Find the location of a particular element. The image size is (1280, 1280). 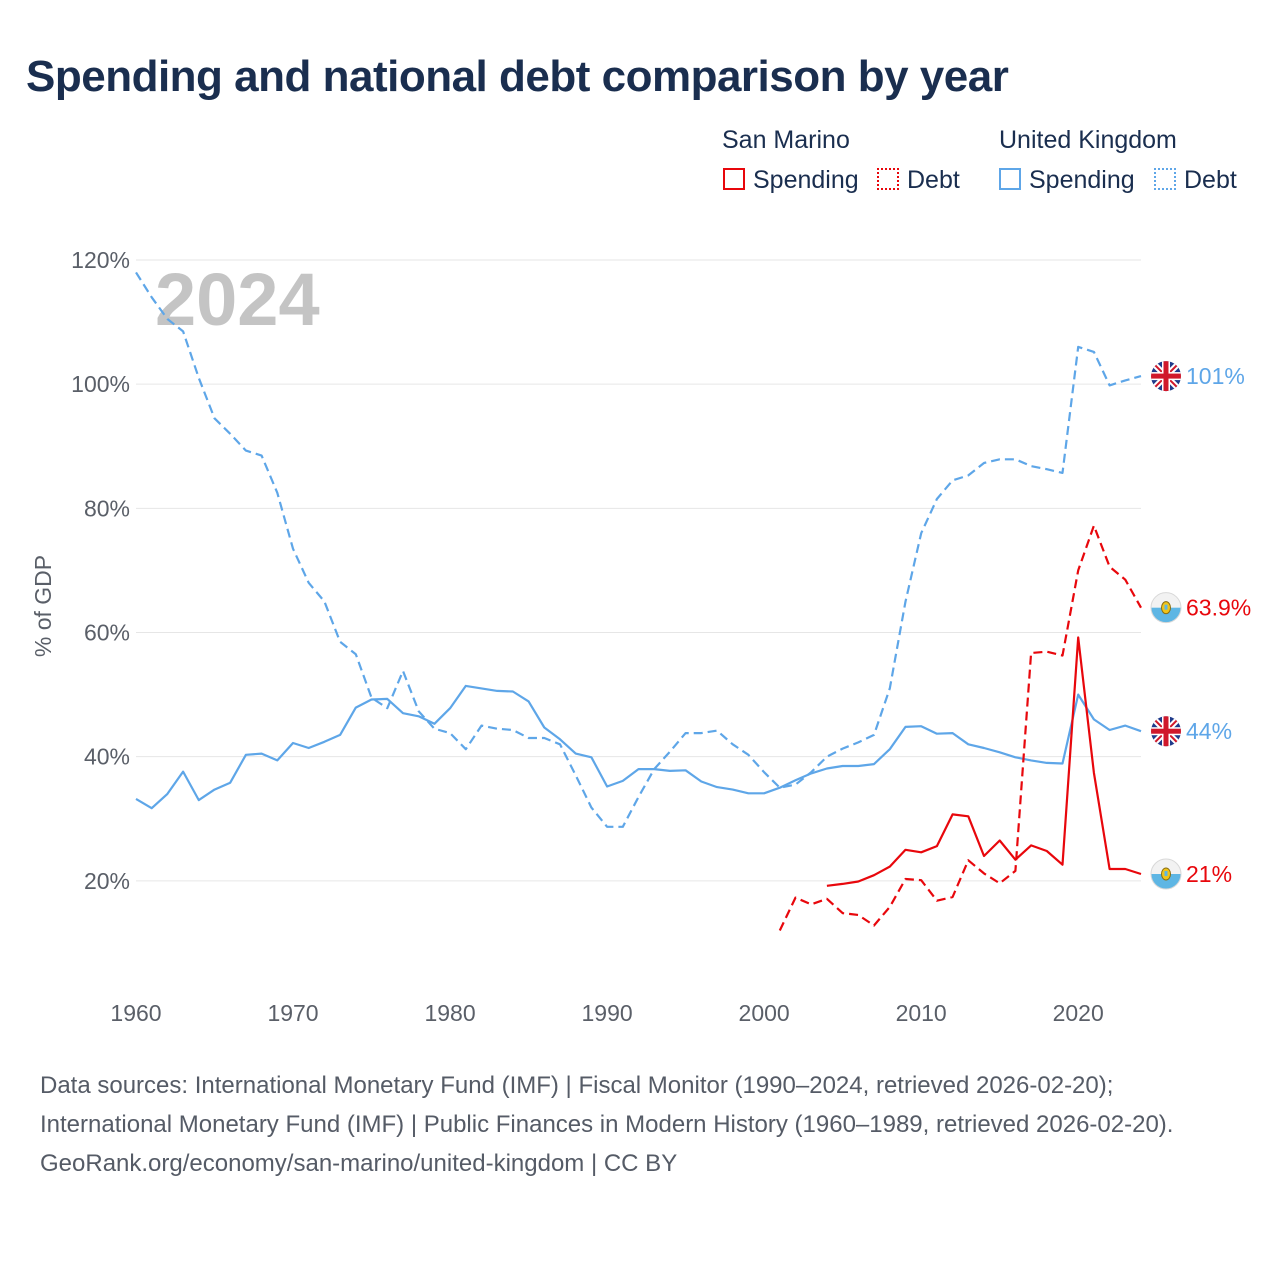

legend-label-uk-spending: Spending is located at coordinates (1082, 180).